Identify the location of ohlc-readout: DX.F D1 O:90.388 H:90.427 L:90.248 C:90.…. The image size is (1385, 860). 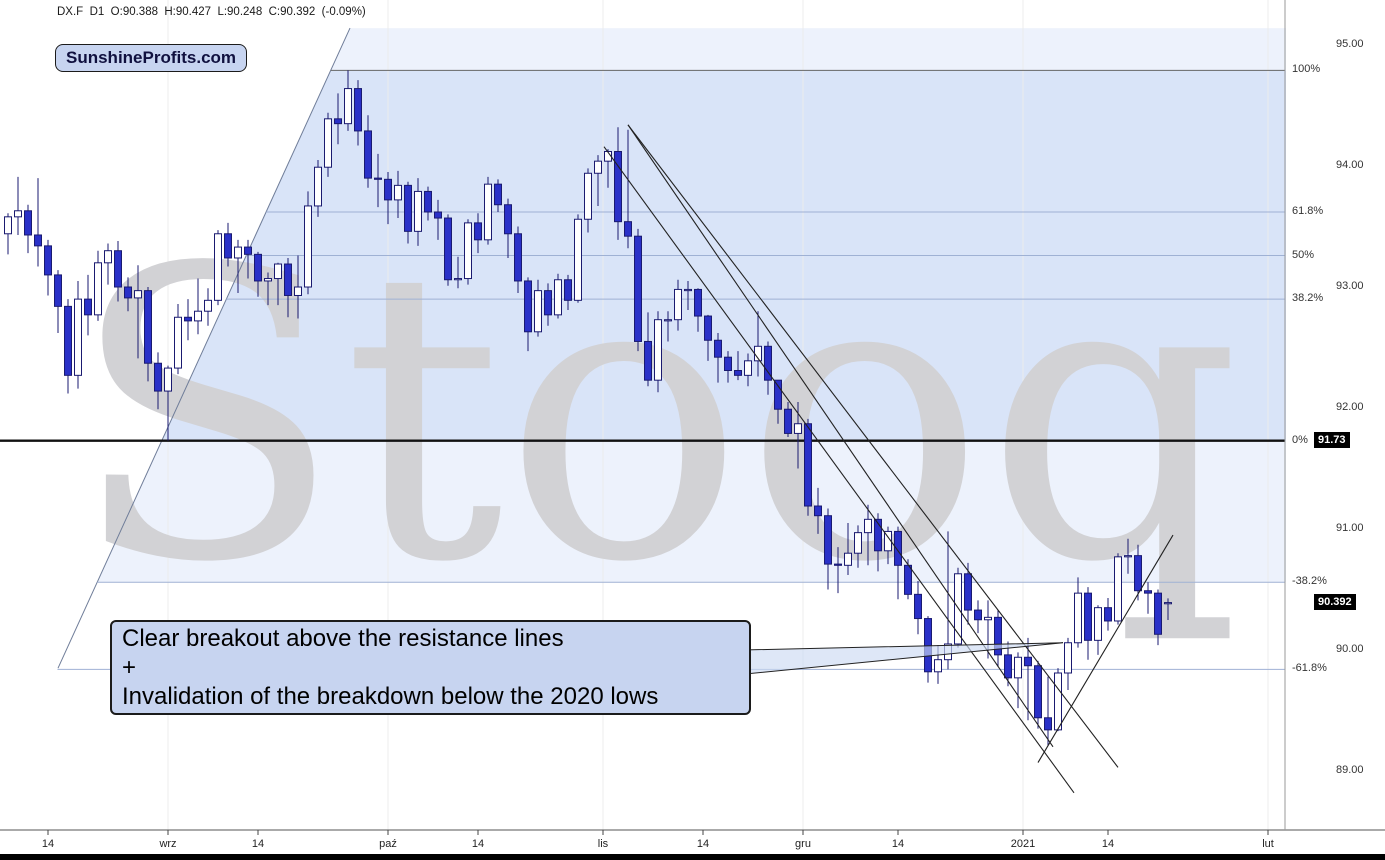
(211, 12).